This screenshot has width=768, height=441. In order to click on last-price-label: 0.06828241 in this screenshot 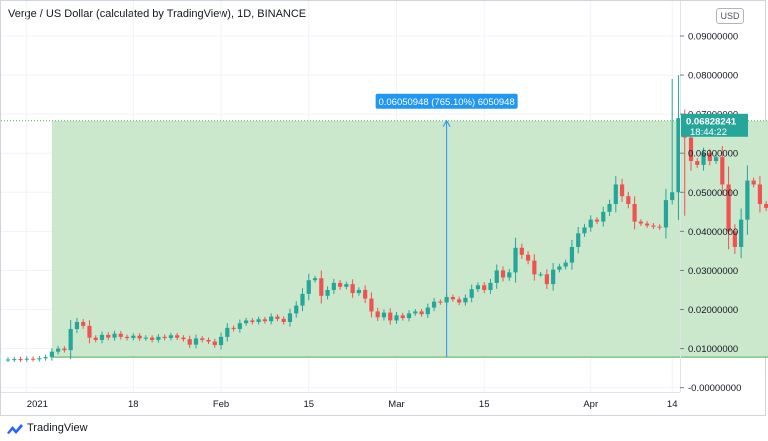, I will do `click(711, 121)`.